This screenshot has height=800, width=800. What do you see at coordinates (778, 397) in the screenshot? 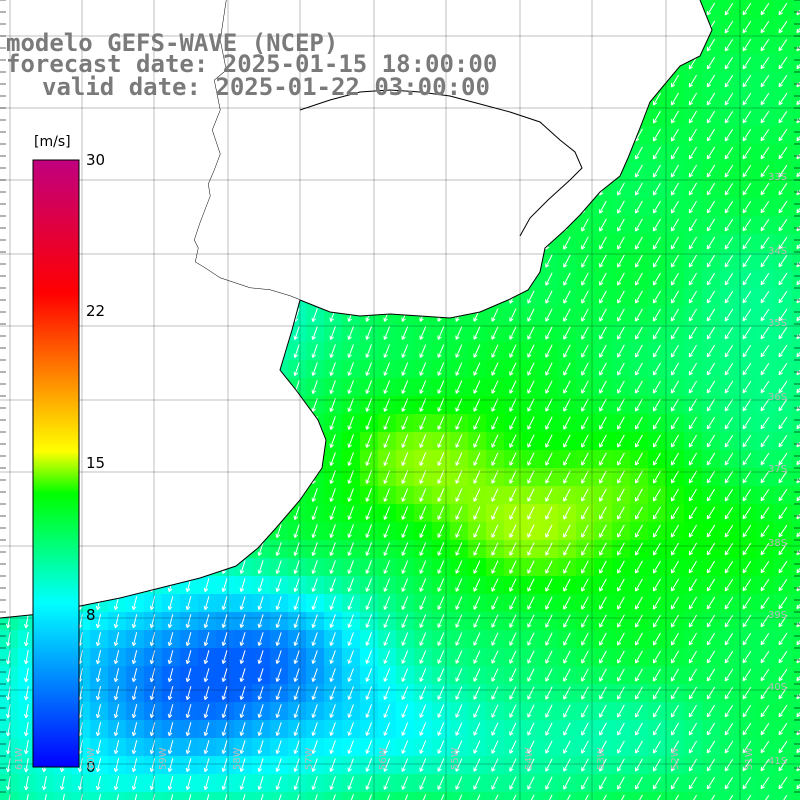
I see `lat-label: 36S` at bounding box center [778, 397].